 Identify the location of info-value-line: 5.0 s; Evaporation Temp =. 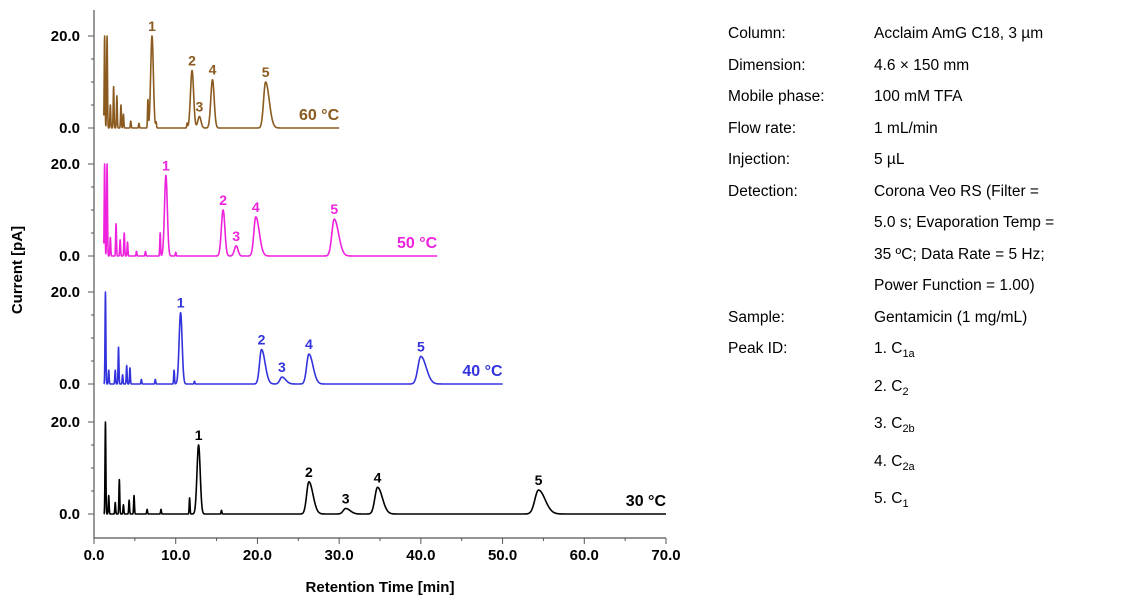
(964, 222).